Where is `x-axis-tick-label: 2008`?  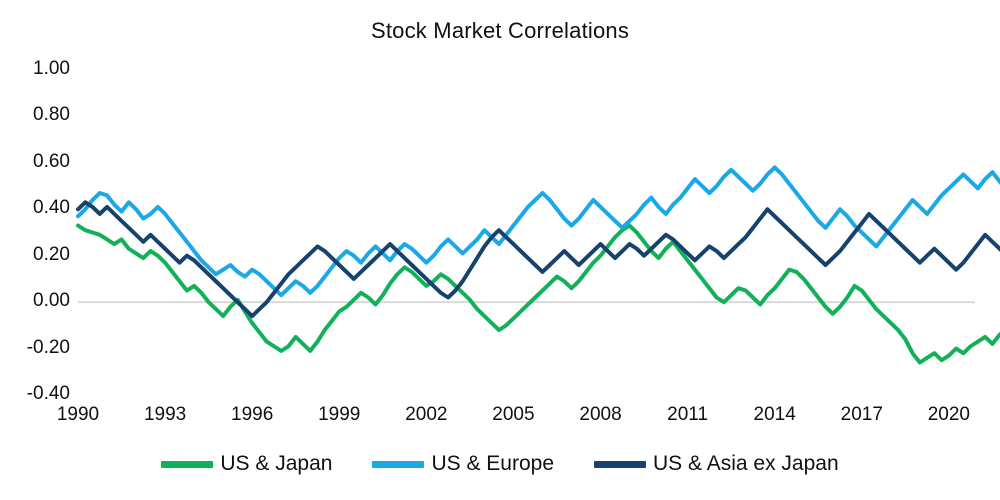 x-axis-tick-label: 2008 is located at coordinates (600, 414).